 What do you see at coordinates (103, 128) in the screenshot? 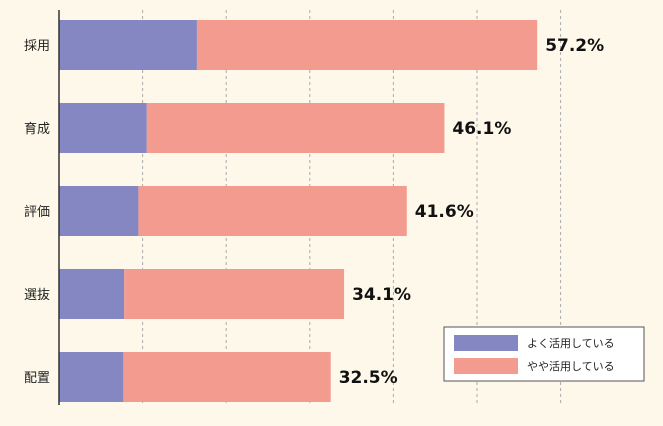
I see `bar-育成-series-1` at bounding box center [103, 128].